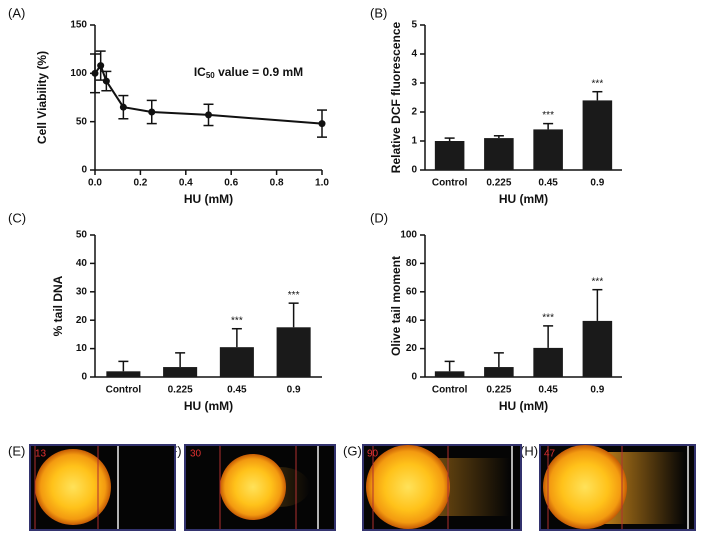 The width and height of the screenshot is (703, 539). What do you see at coordinates (352, 450) in the screenshot?
I see `panel-label: (G)` at bounding box center [352, 450].